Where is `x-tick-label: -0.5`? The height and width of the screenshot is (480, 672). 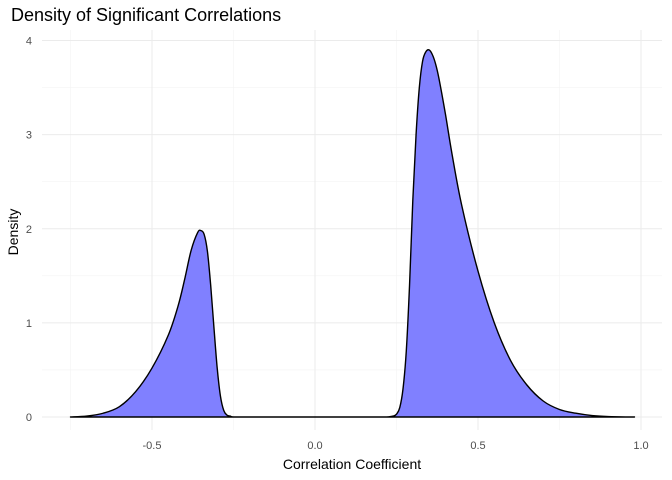
x-tick-label: -0.5 is located at coordinates (152, 446).